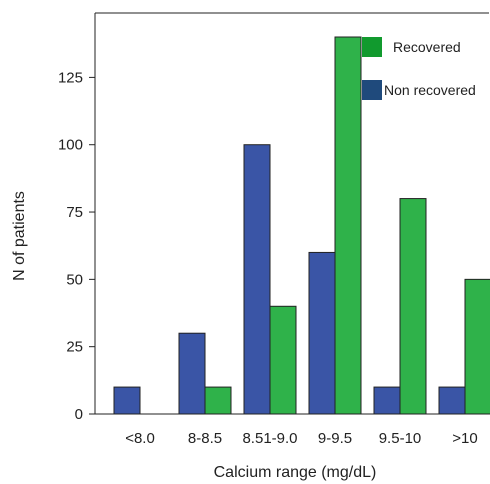 This screenshot has height=484, width=490. I want to click on legend: Recovered Non recovered, so click(419, 68).